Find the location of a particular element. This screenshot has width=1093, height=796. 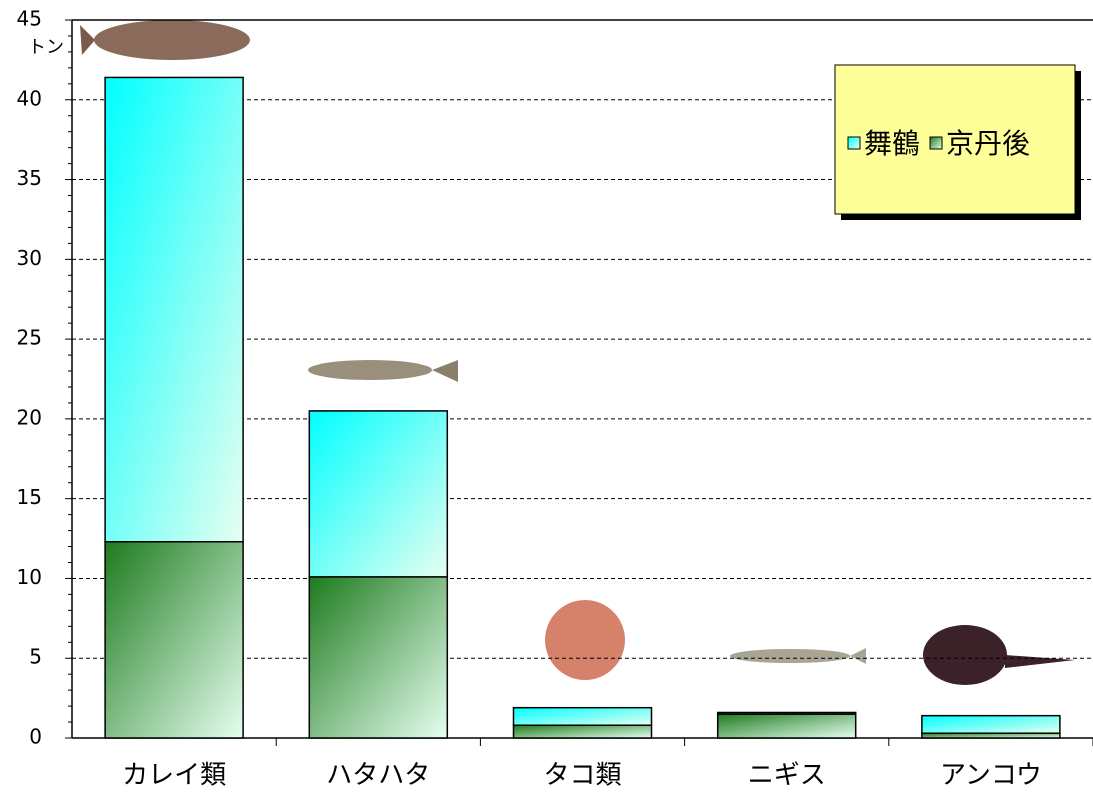

x-tick-label: ハタハタ is located at coordinates (378, 776).